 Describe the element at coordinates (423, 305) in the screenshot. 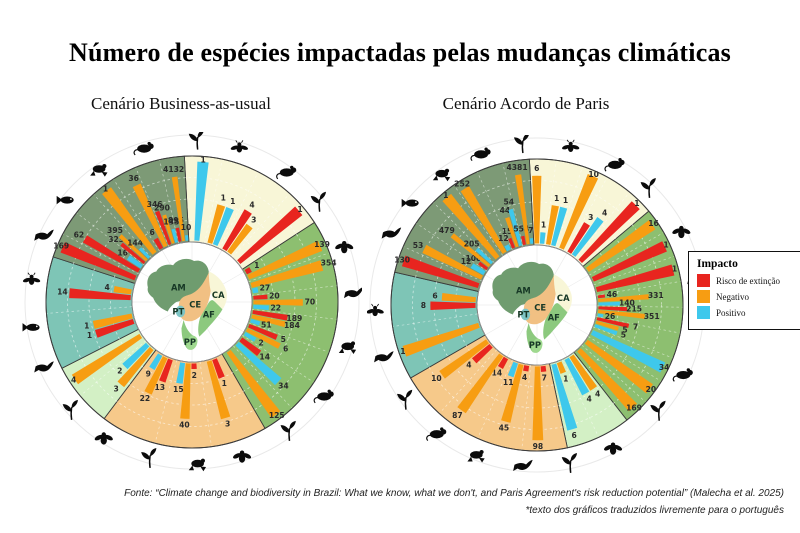

I see `bar-value-label: 8` at that location.